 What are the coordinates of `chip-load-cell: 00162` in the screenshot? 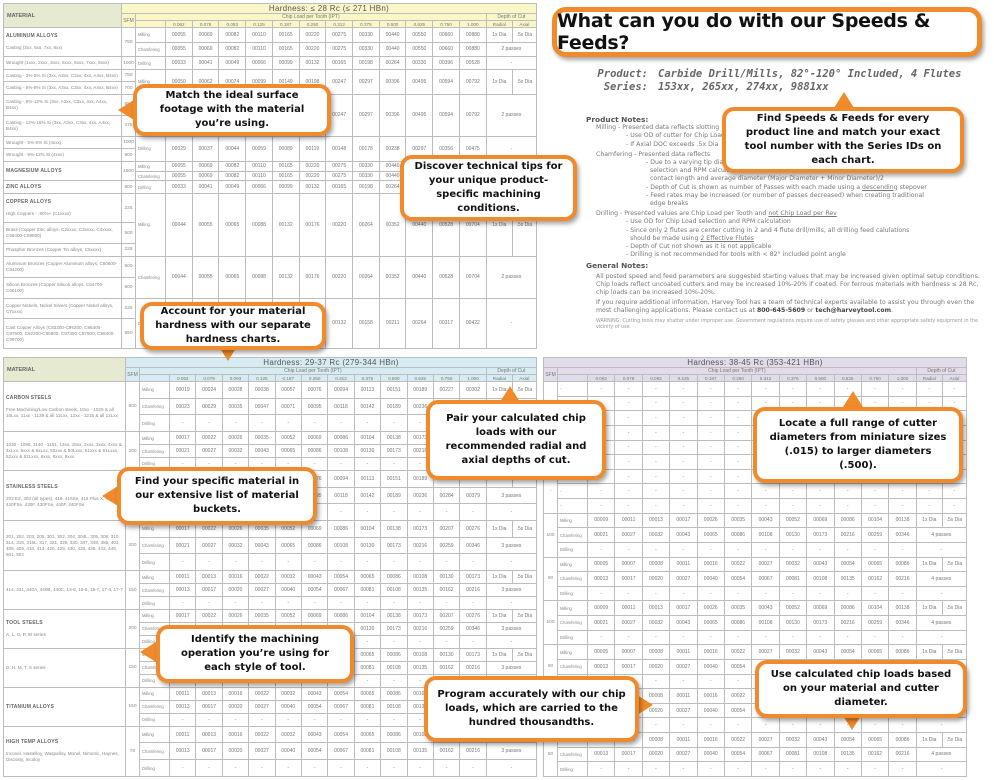 It's located at (875, 754).